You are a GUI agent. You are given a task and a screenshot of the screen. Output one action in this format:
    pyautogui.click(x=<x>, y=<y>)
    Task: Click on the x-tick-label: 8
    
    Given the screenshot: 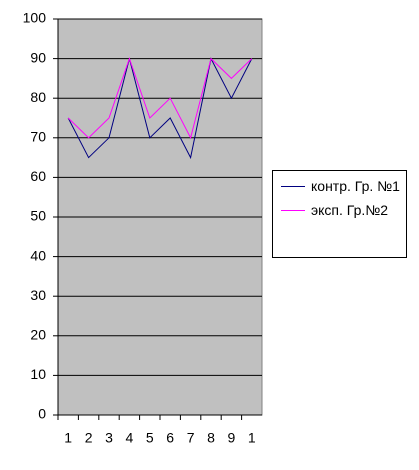 What is the action you would take?
    pyautogui.click(x=211, y=438)
    